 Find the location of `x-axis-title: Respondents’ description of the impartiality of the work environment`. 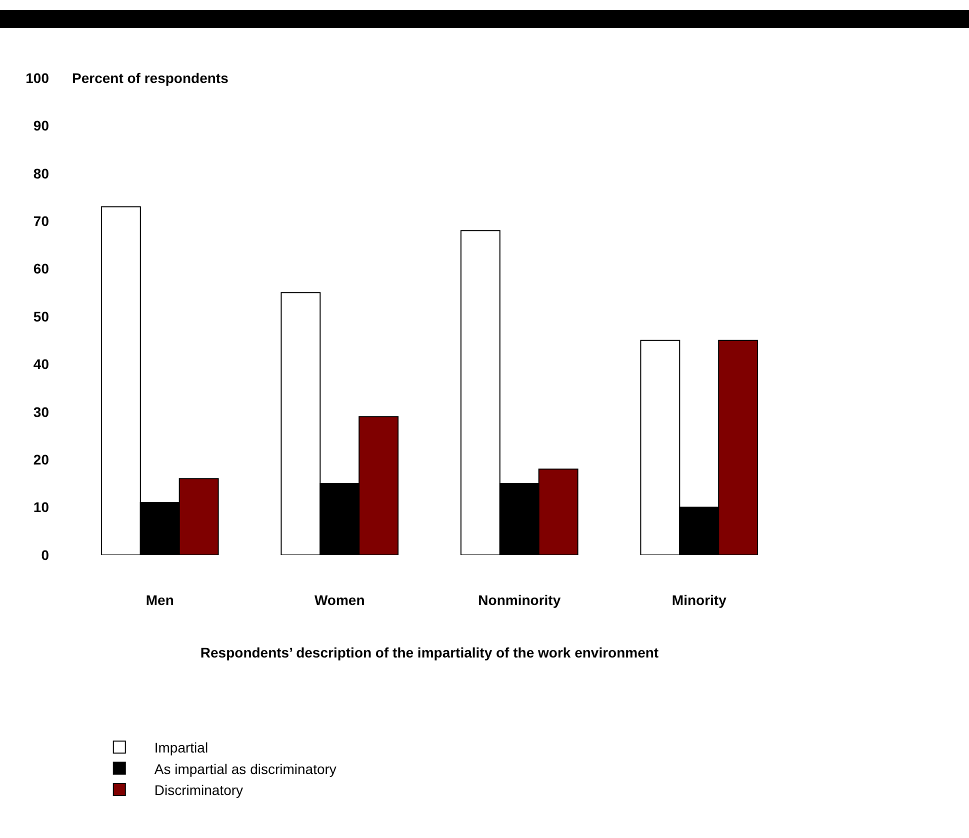

x-axis-title: Respondents’ description of the impartiality of the work environment is located at coordinates (429, 652).